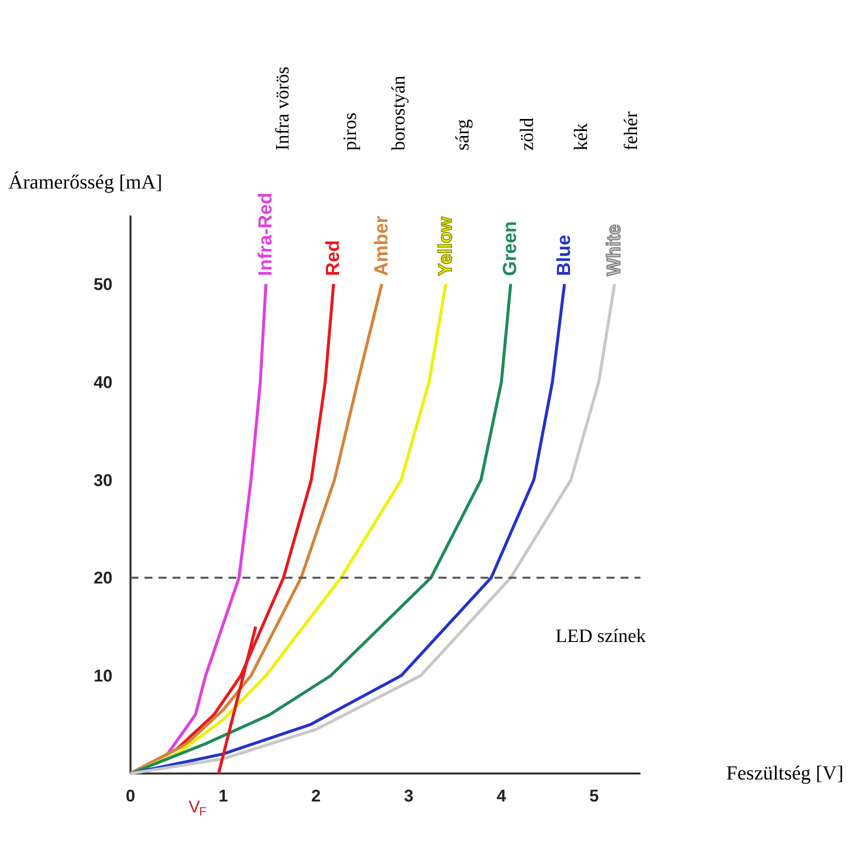 The width and height of the screenshot is (858, 852). I want to click on text: kék, so click(581, 136).